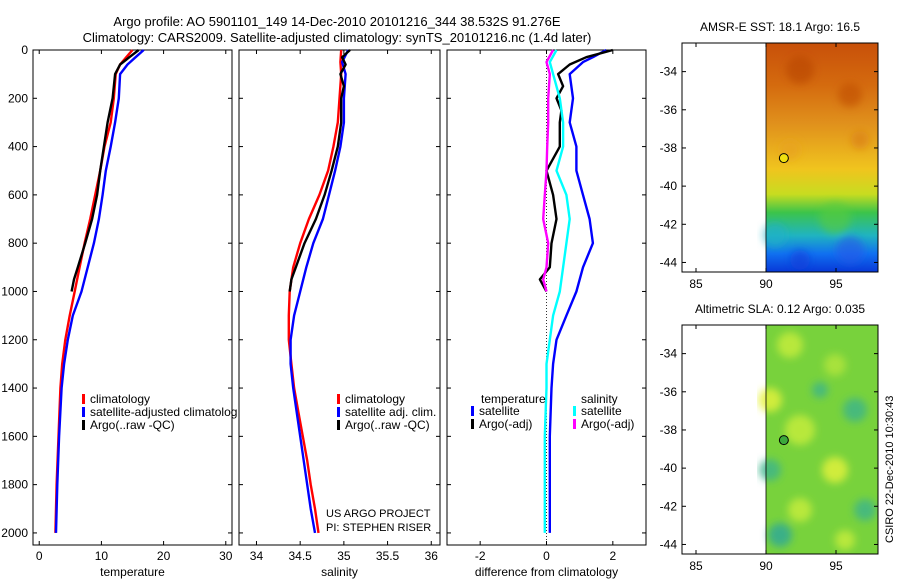  I want to click on sst-texture, so click(816, 163).